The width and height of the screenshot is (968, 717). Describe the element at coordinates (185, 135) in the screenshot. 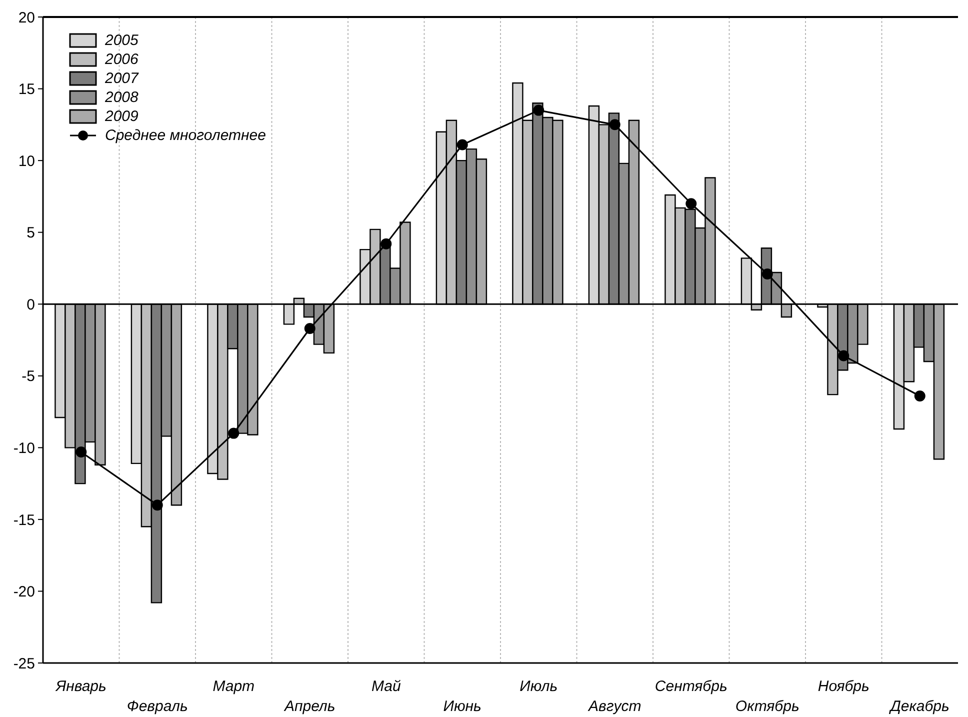

I see `legend-label: Среднее многолетнее` at that location.